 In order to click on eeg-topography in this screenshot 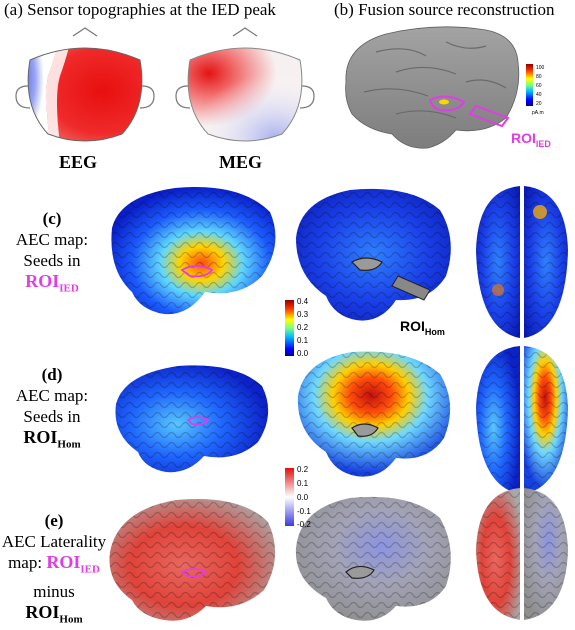, I will do `click(85, 84)`.